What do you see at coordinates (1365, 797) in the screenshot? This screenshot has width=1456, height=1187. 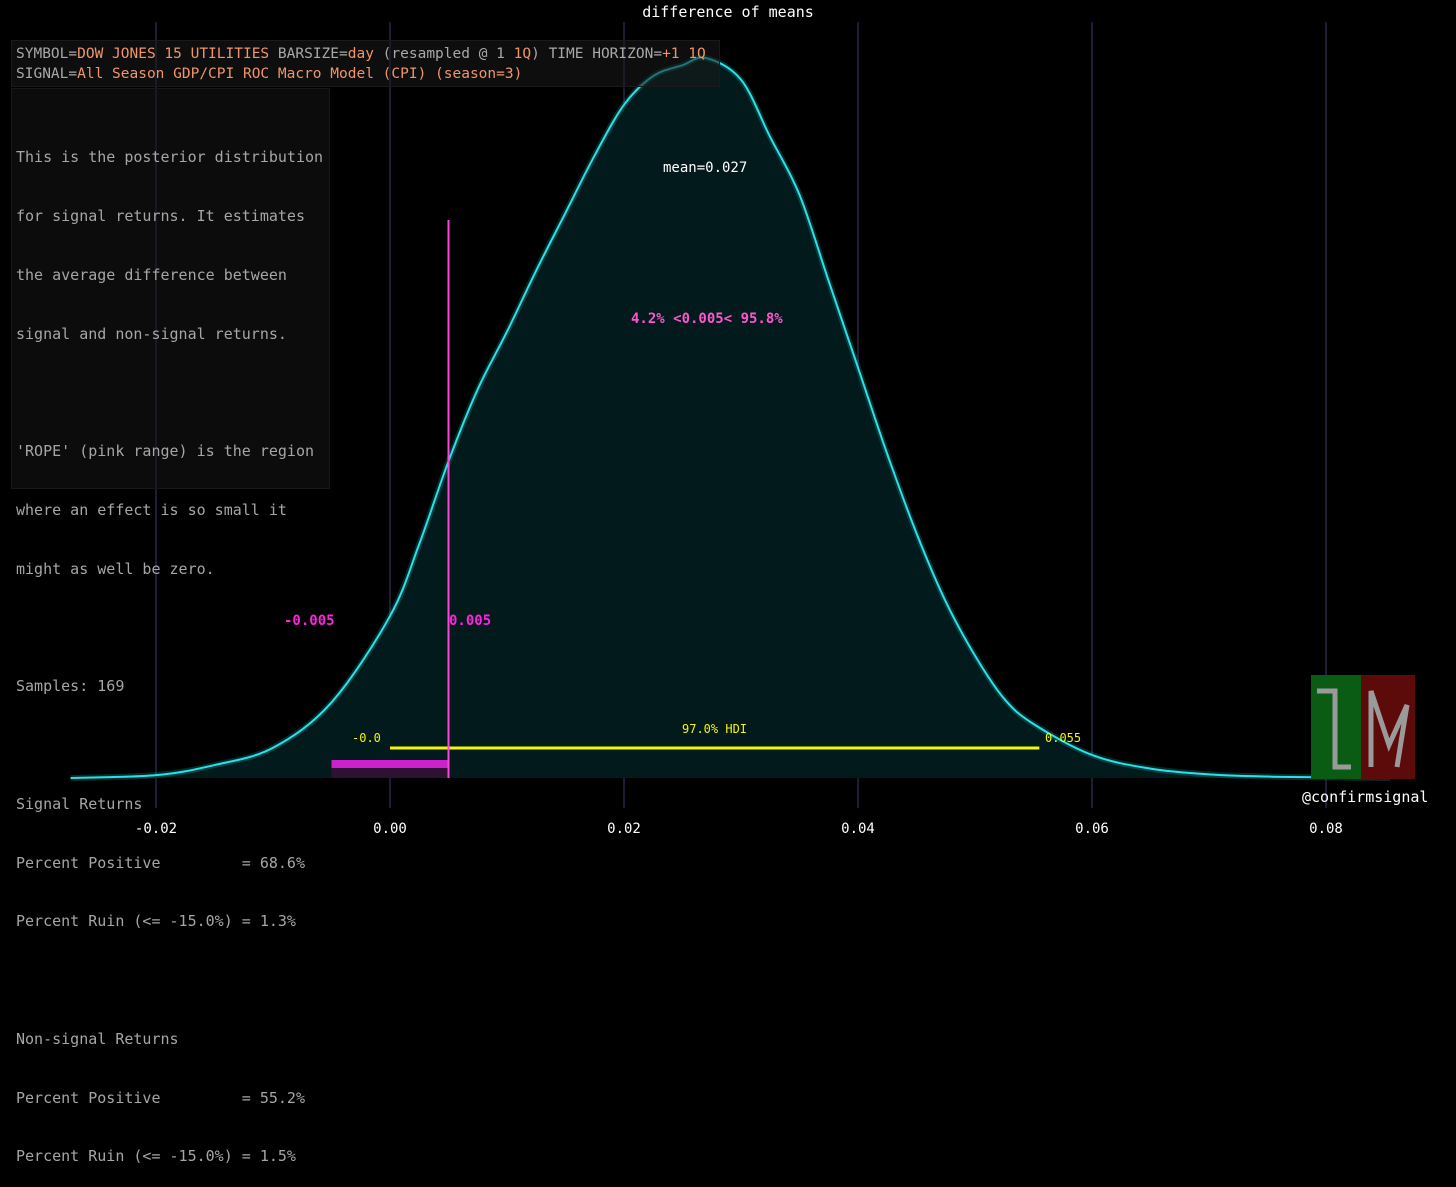 I see `watermark: @confirmsignal` at bounding box center [1365, 797].